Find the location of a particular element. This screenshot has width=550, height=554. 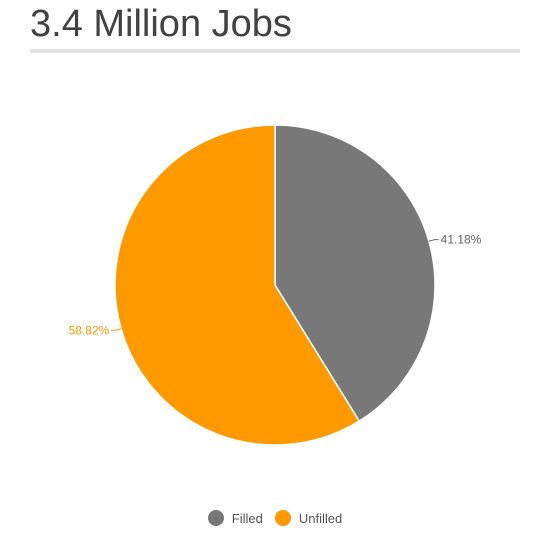

legend-swatch-unfilled is located at coordinates (282, 518).